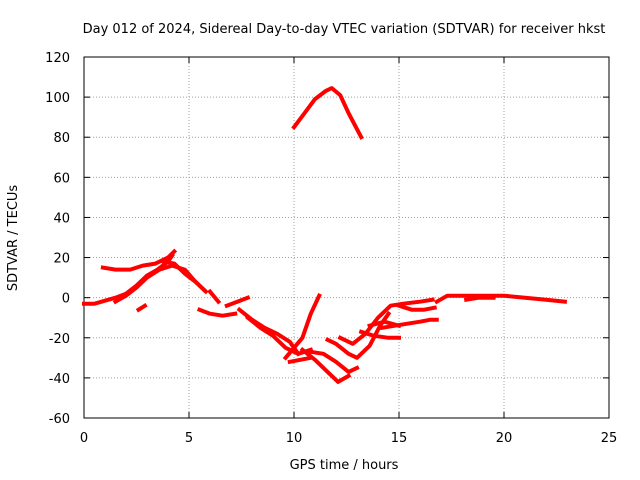 The image size is (640, 480). What do you see at coordinates (66, 299) in the screenshot?
I see `y-tick-label: 0` at bounding box center [66, 299].